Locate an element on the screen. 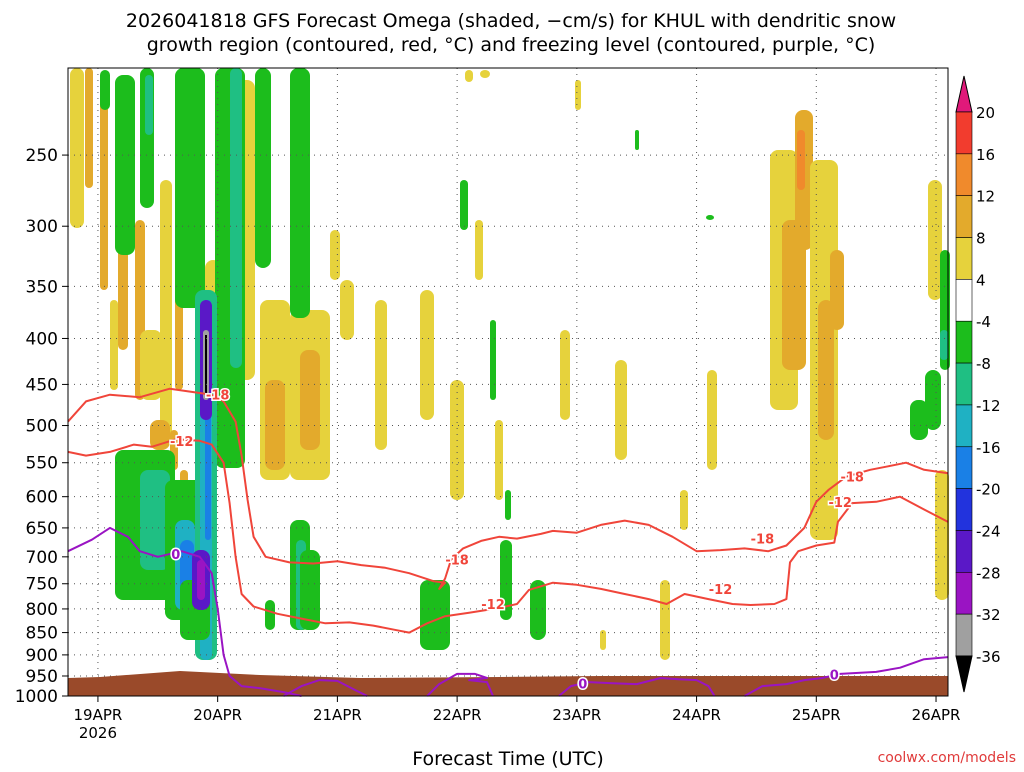 This screenshot has width=1024, height=772. terrain-area is located at coordinates (508, 683).